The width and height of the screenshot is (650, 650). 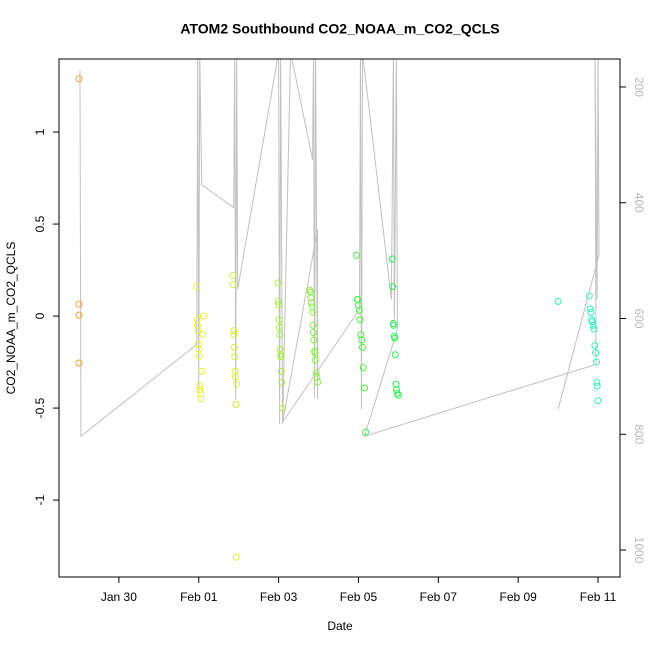 I want to click on x-tick-label: Feb 03, so click(x=279, y=597).